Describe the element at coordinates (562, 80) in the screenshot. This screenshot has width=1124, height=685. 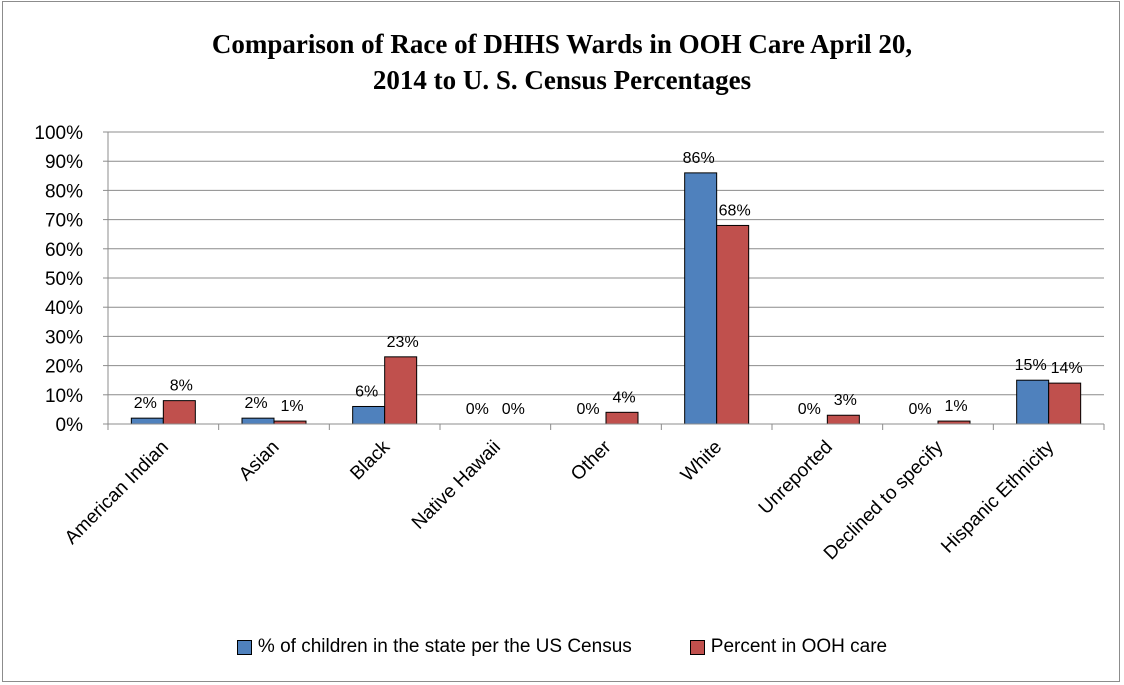
I see `chart-title-line-2: 2014 to U. S. Census Percentages` at that location.